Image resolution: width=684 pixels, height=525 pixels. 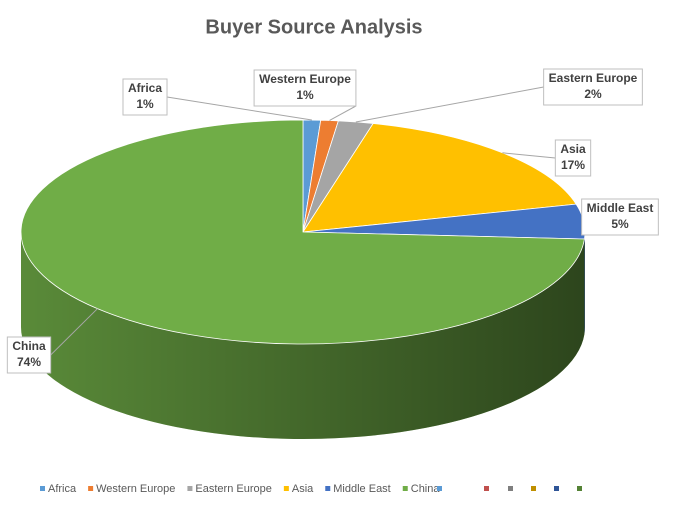 I want to click on label-value: 5%, so click(x=620, y=224).